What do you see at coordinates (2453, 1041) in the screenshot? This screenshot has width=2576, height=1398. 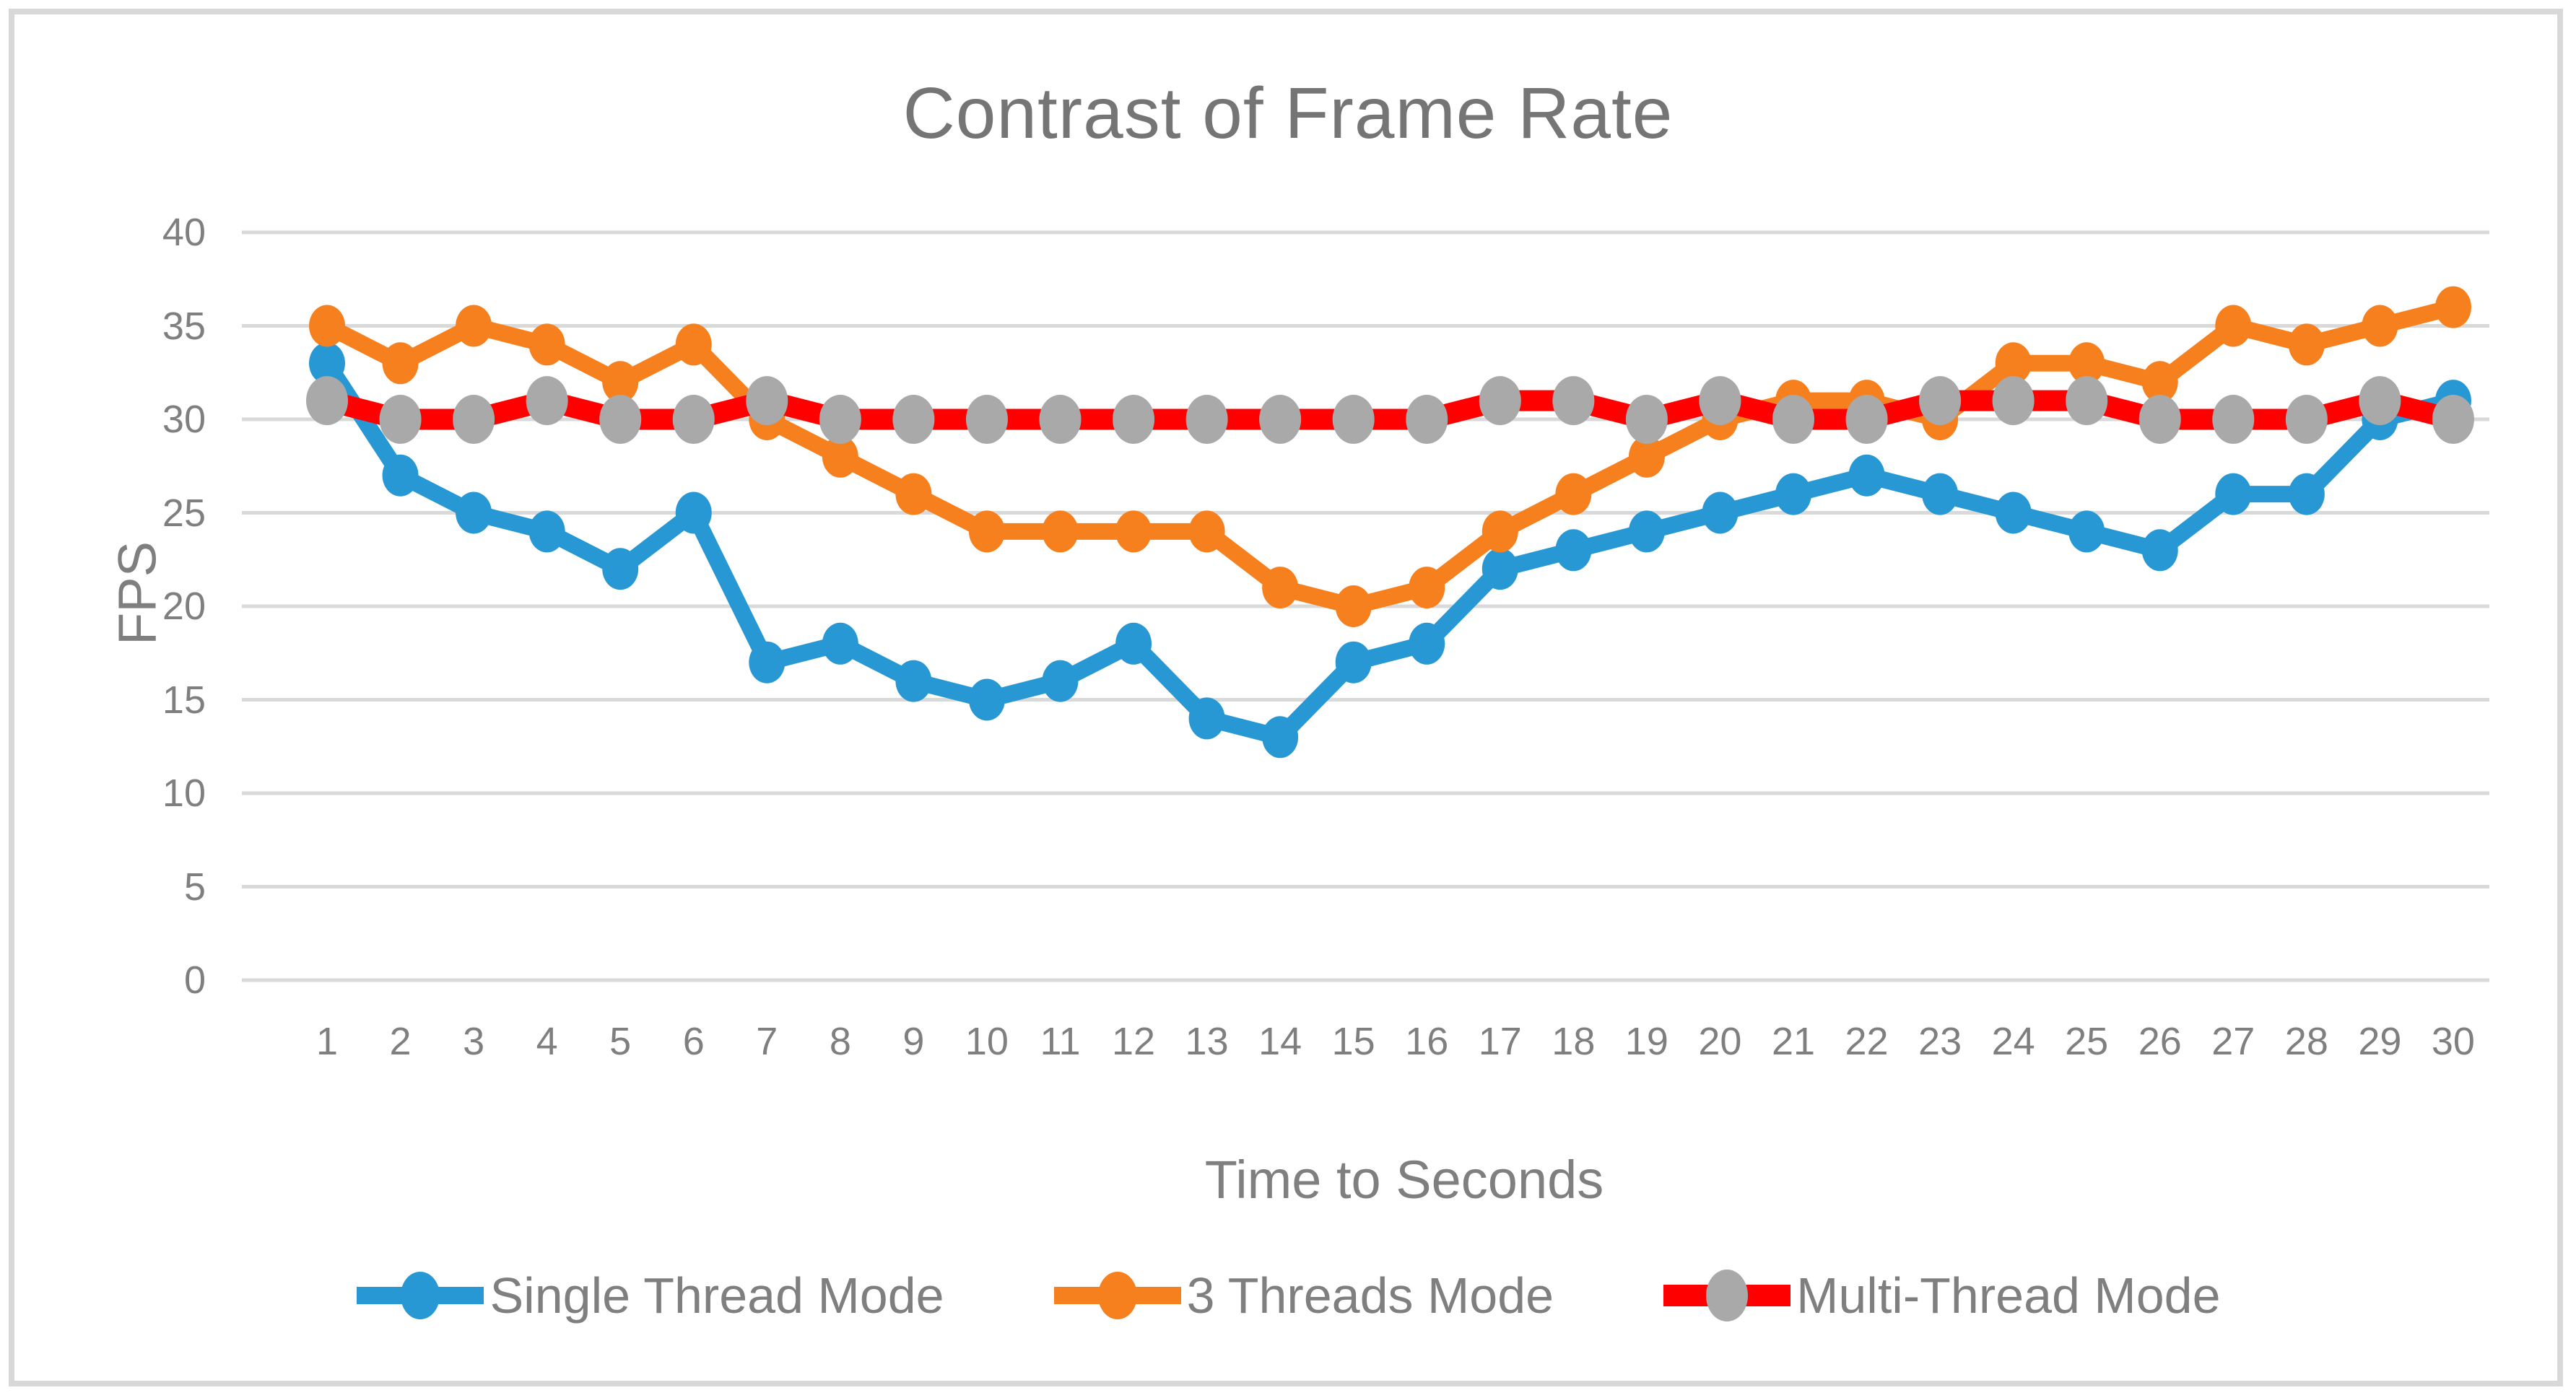 I see `x-tick-label: 30` at bounding box center [2453, 1041].